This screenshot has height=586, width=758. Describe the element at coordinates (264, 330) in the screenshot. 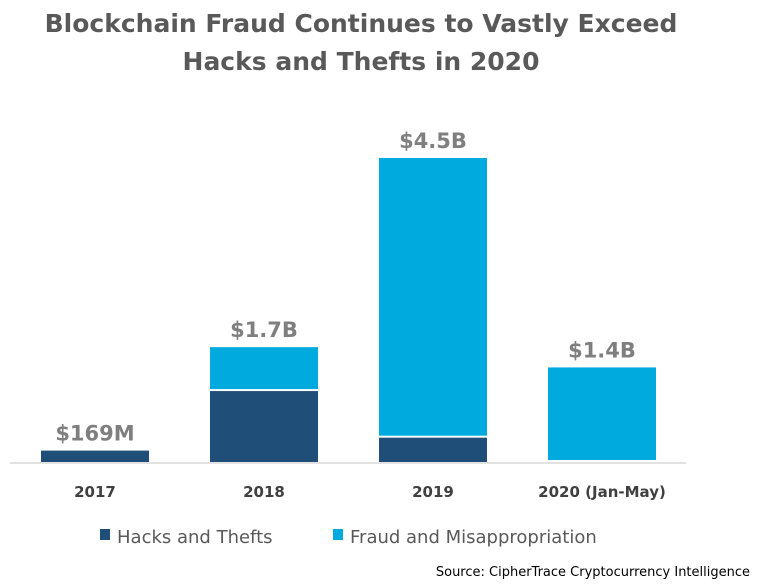

I see `total-label: $1.7B` at that location.